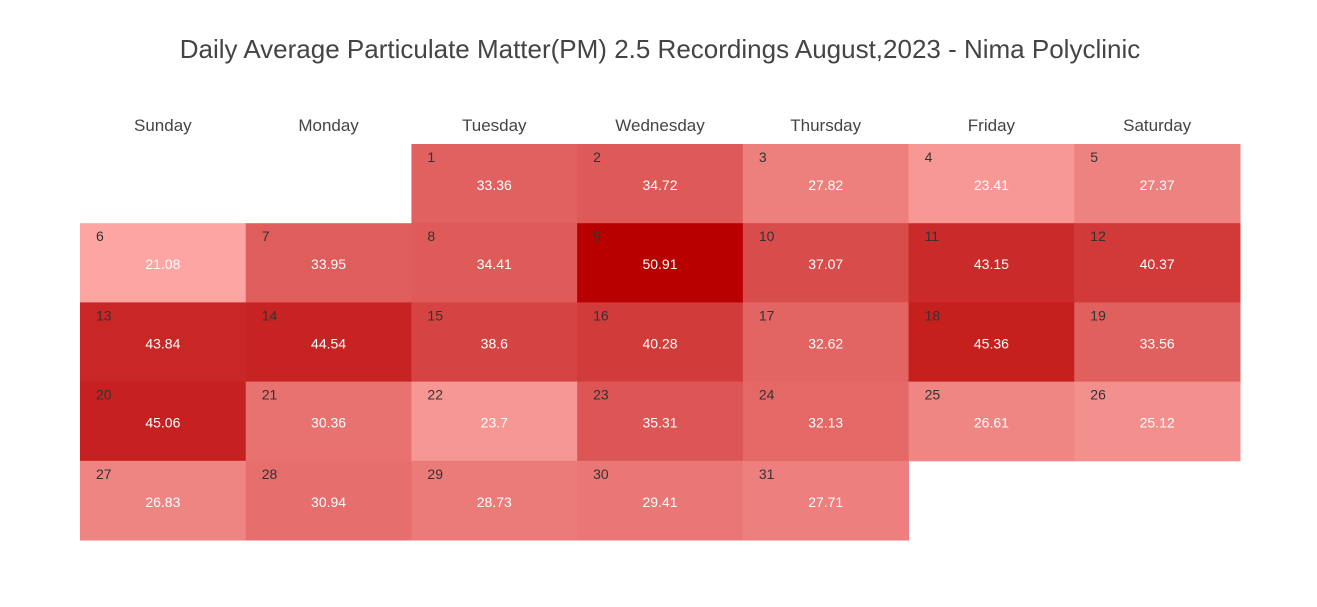 The width and height of the screenshot is (1317, 607). What do you see at coordinates (104, 315) in the screenshot?
I see `date-label: 13` at bounding box center [104, 315].